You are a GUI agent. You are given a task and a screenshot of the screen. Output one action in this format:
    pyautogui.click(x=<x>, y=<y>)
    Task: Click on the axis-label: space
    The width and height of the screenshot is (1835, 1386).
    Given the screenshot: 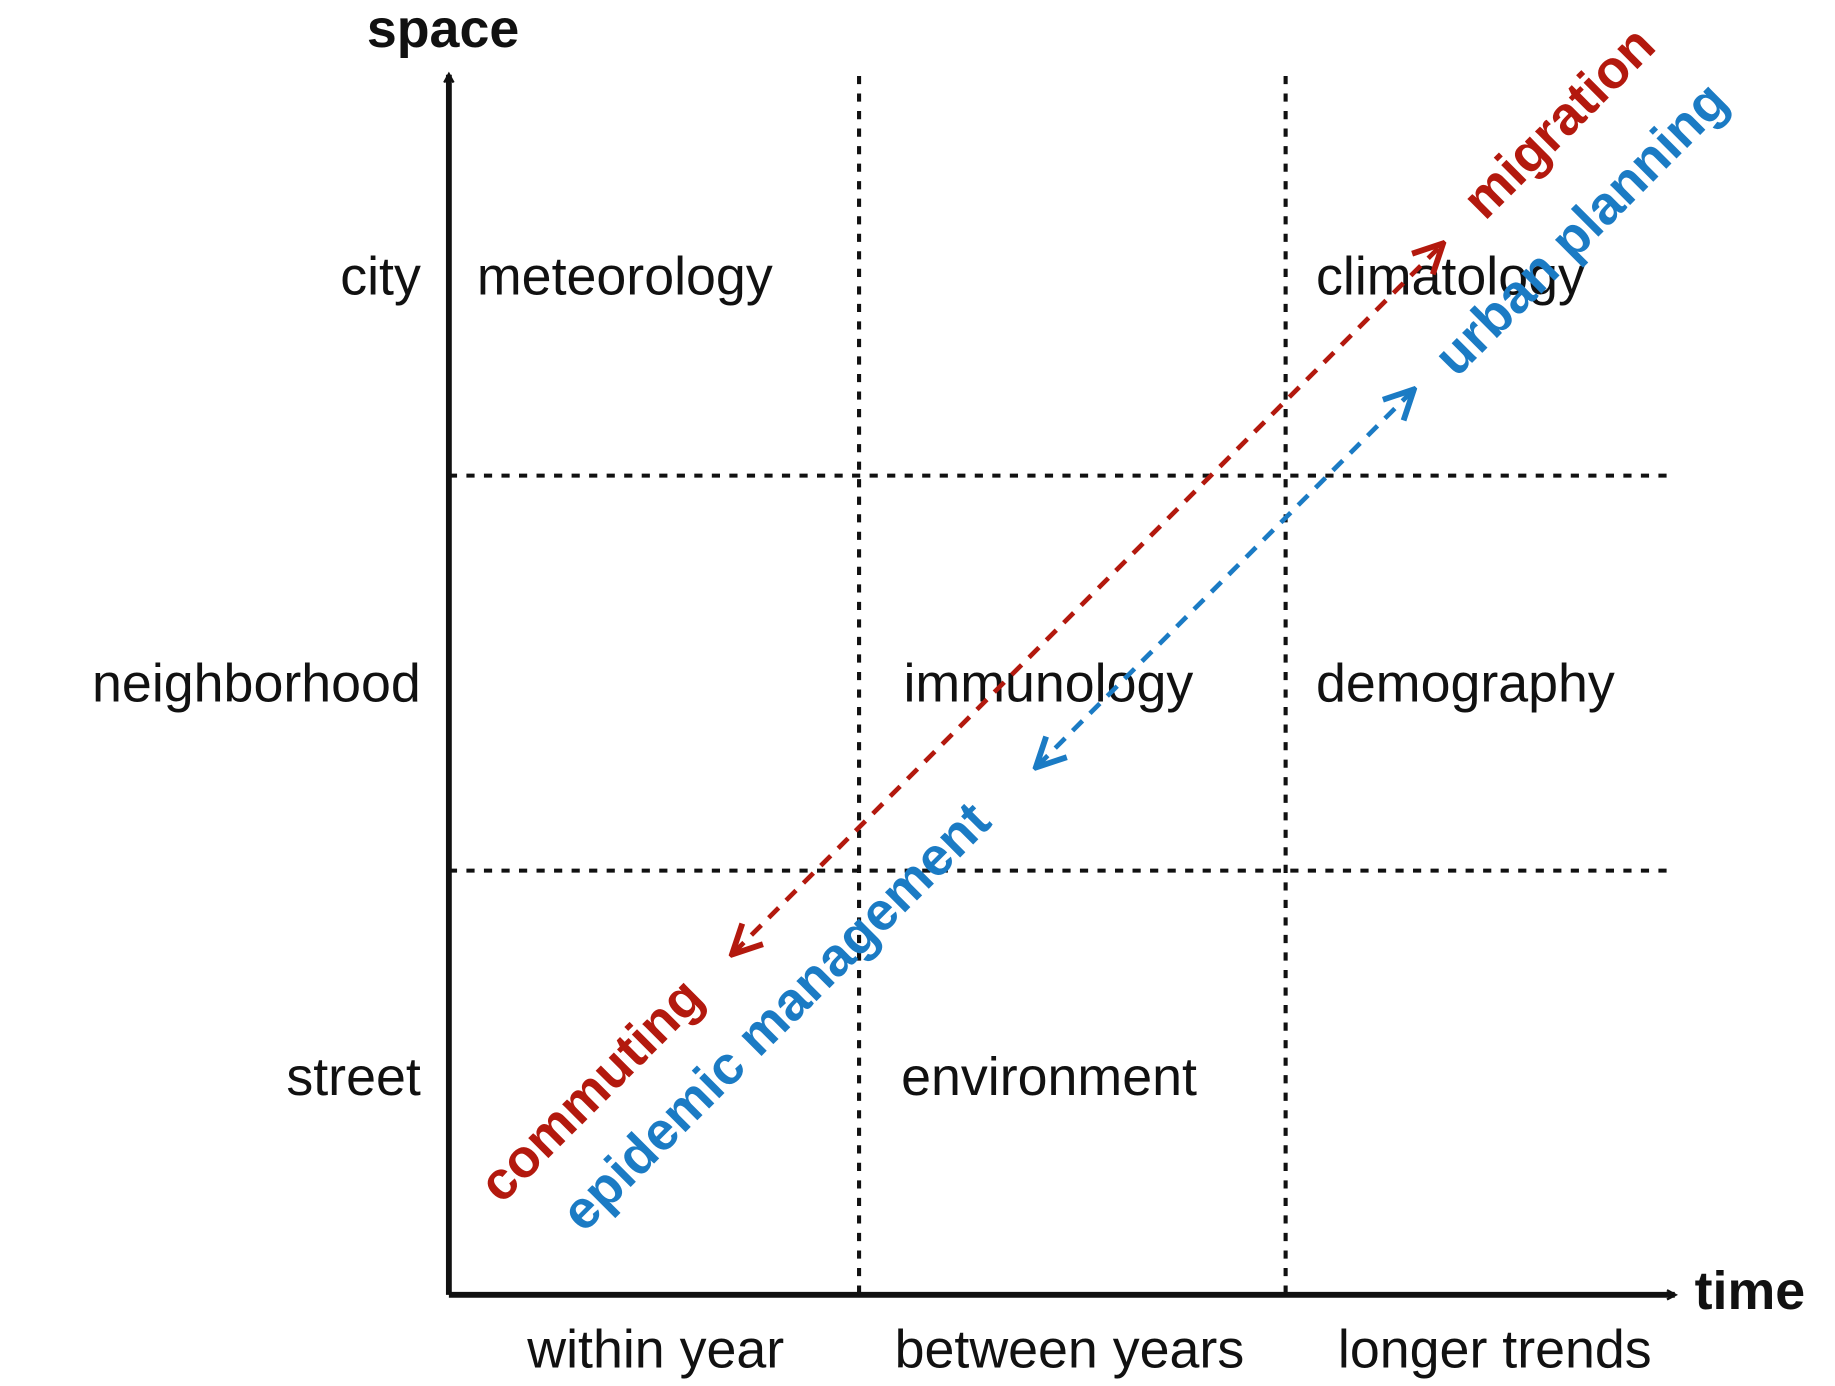 What is the action you would take?
    pyautogui.click(x=443, y=29)
    